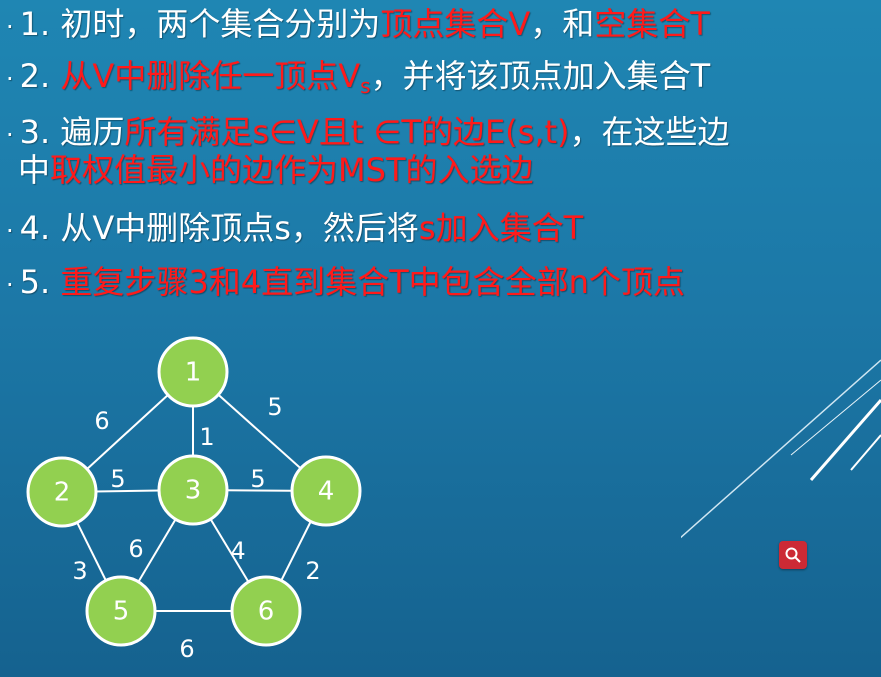 Image resolution: width=881 pixels, height=677 pixels. What do you see at coordinates (257, 479) in the screenshot?
I see `edge-weight-3-4: 5` at bounding box center [257, 479].